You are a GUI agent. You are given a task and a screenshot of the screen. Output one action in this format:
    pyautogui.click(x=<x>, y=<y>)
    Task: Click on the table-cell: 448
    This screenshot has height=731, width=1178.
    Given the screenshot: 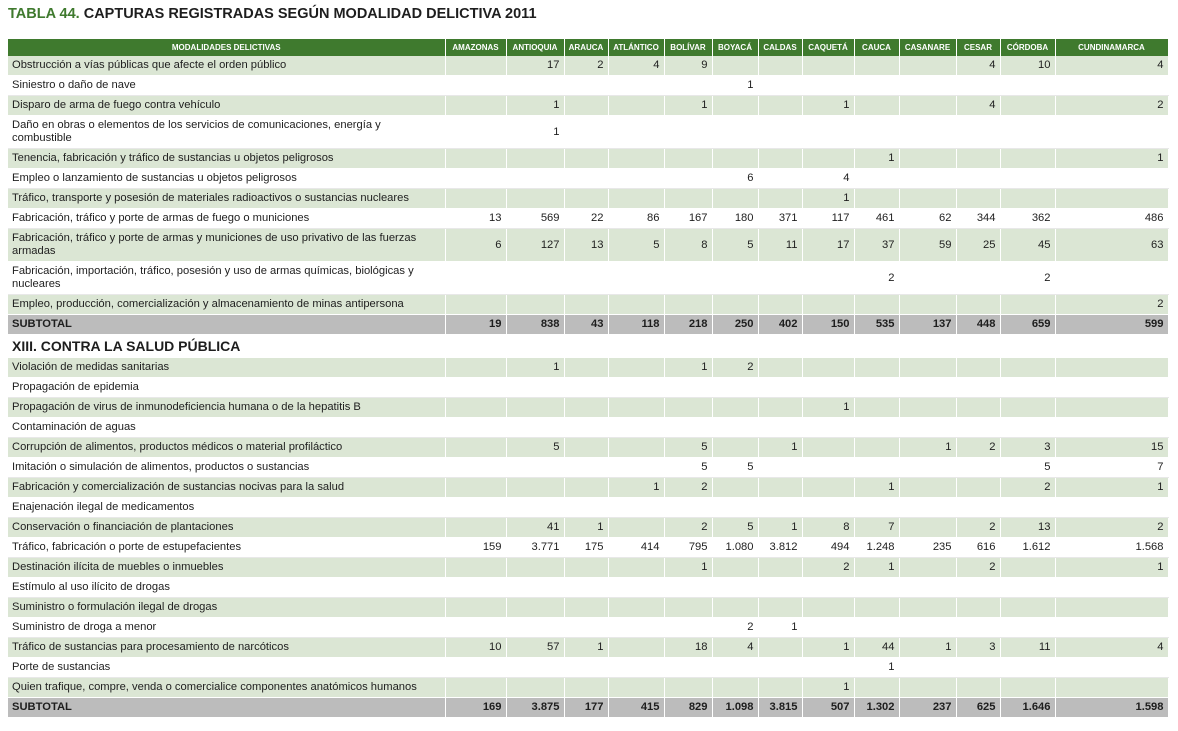 What is the action you would take?
    pyautogui.click(x=978, y=324)
    